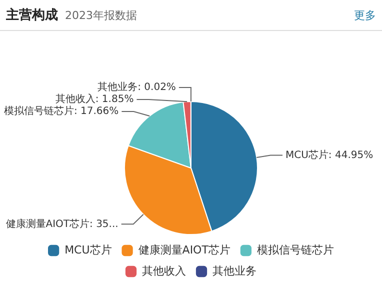 The width and height of the screenshot is (382, 302). I want to click on data-label: MCU芯片: 44.95%, so click(329, 154).